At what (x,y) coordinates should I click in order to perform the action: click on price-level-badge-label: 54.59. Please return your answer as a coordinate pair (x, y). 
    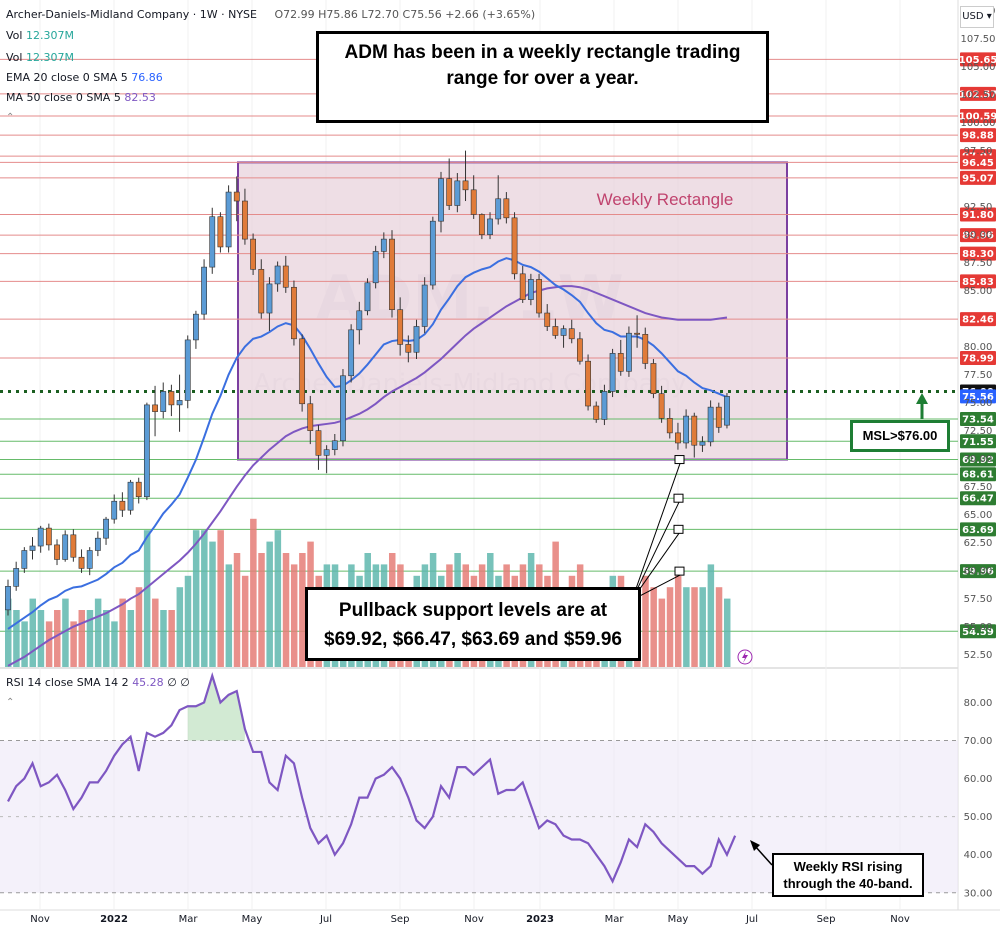
    Looking at the image, I should click on (978, 632).